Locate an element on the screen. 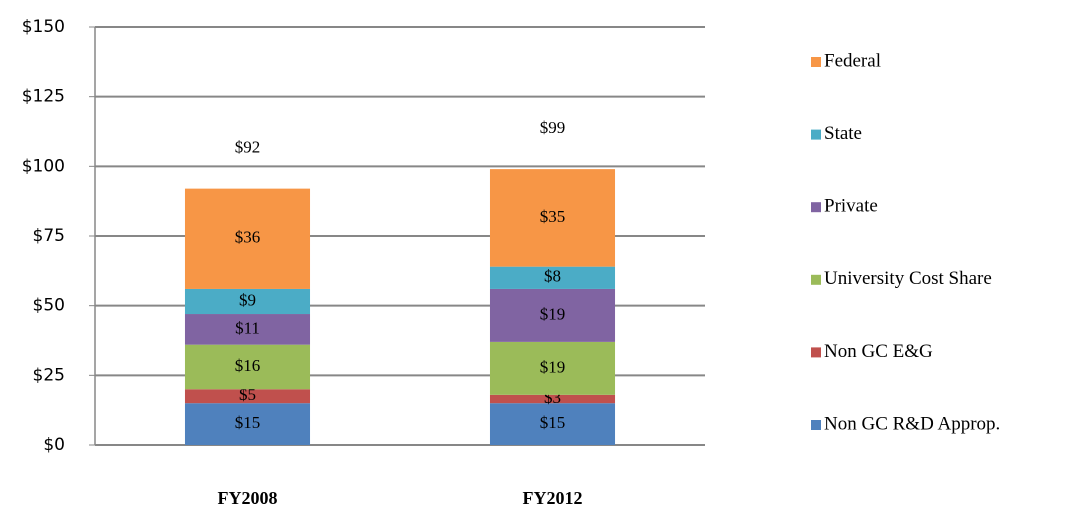 This screenshot has height=514, width=1066. data-label: $16 is located at coordinates (248, 365).